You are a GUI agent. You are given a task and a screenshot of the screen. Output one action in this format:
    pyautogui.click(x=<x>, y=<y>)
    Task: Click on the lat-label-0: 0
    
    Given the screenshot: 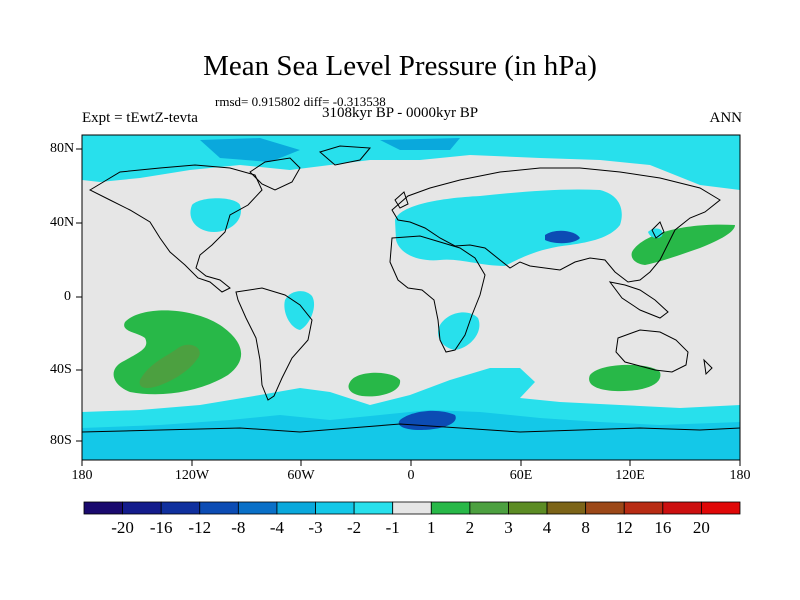 What is the action you would take?
    pyautogui.click(x=67, y=296)
    